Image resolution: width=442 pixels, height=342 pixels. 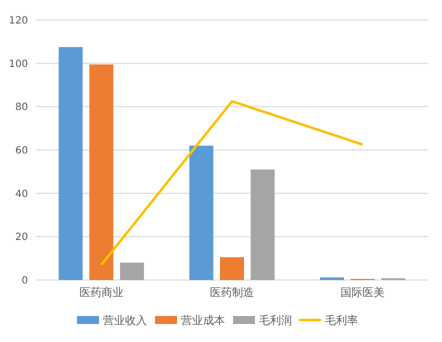 What do you see at coordinates (275, 320) in the screenshot?
I see `legend-label: 毛利润` at bounding box center [275, 320].